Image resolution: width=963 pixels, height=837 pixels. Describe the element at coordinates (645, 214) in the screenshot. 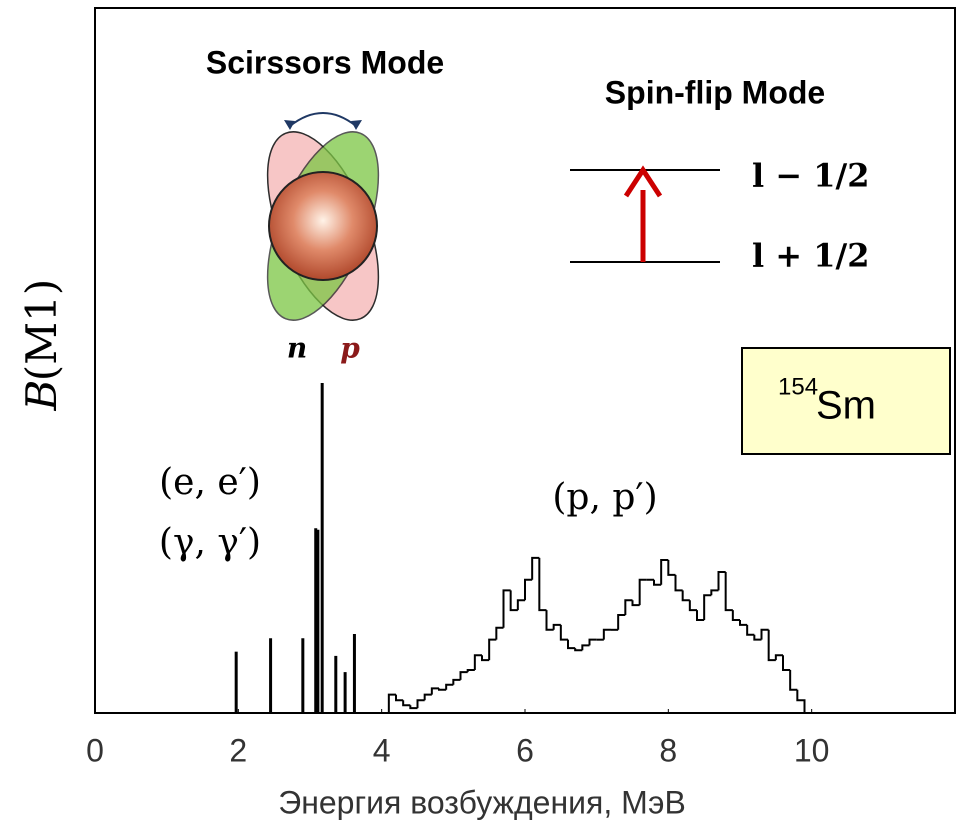

I see `spin-flip-drawing` at that location.